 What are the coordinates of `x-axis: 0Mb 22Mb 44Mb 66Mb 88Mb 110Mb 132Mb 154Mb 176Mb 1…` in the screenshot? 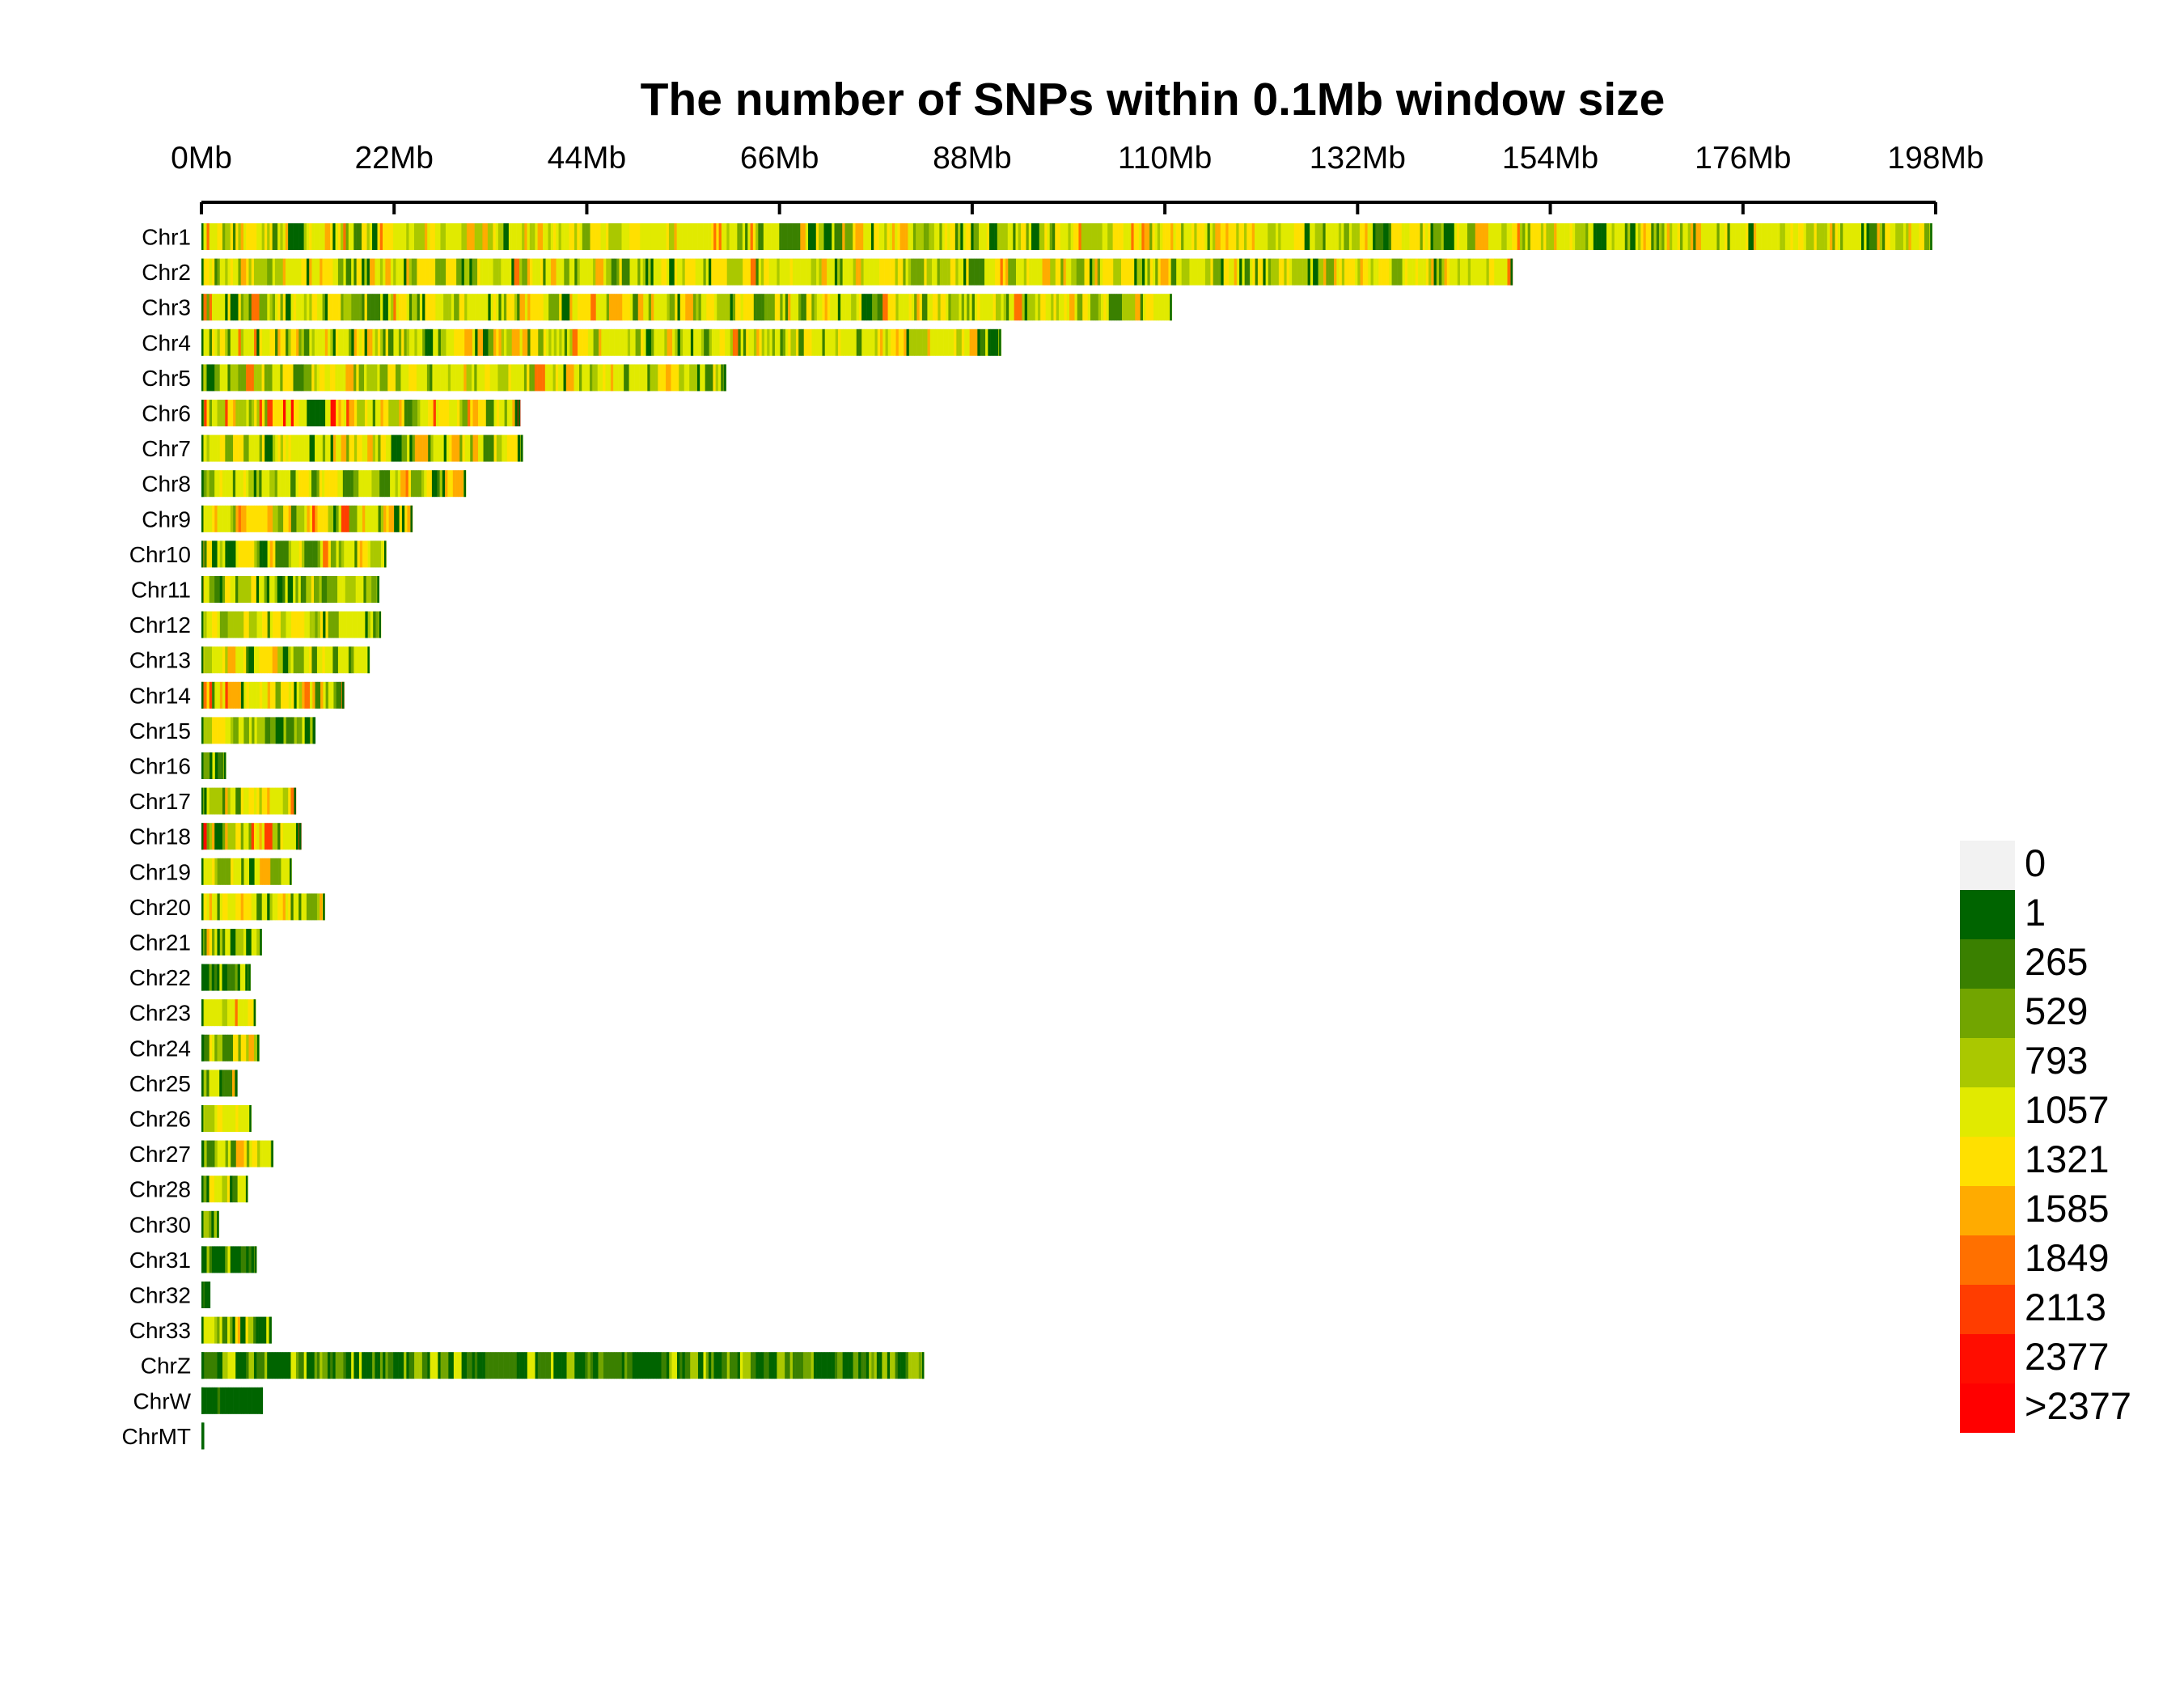 It's located at (1077, 177).